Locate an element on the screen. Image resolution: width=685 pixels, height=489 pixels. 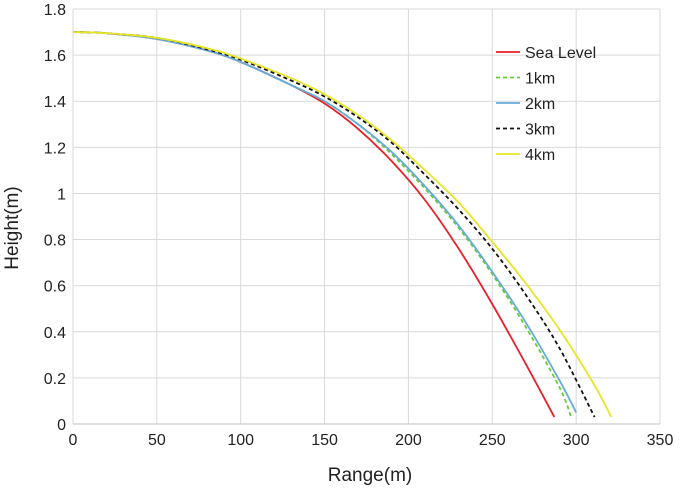
legend-label: Sea Level is located at coordinates (560, 53).